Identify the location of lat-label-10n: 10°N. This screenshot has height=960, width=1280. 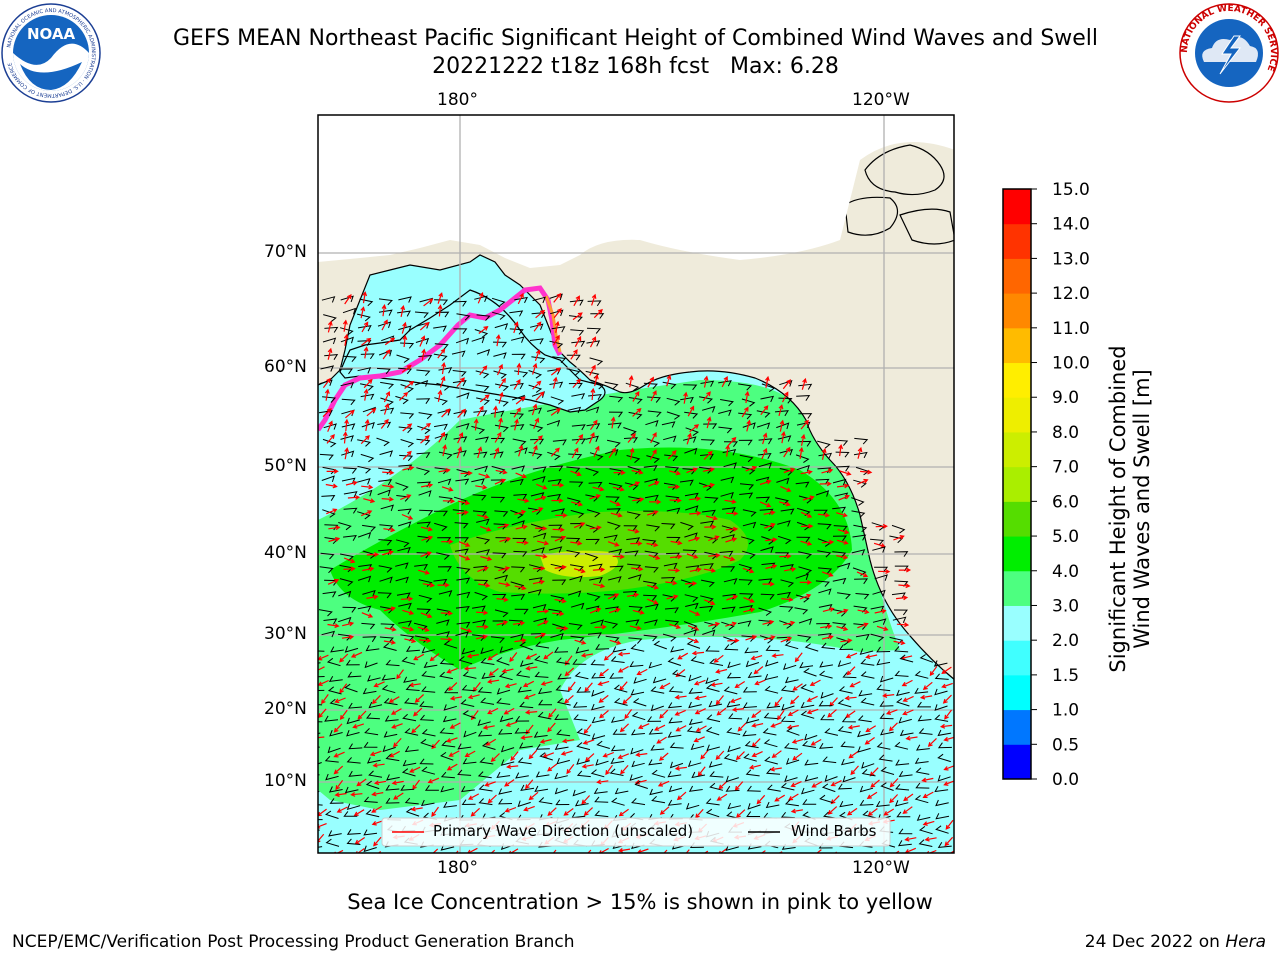
(285, 781).